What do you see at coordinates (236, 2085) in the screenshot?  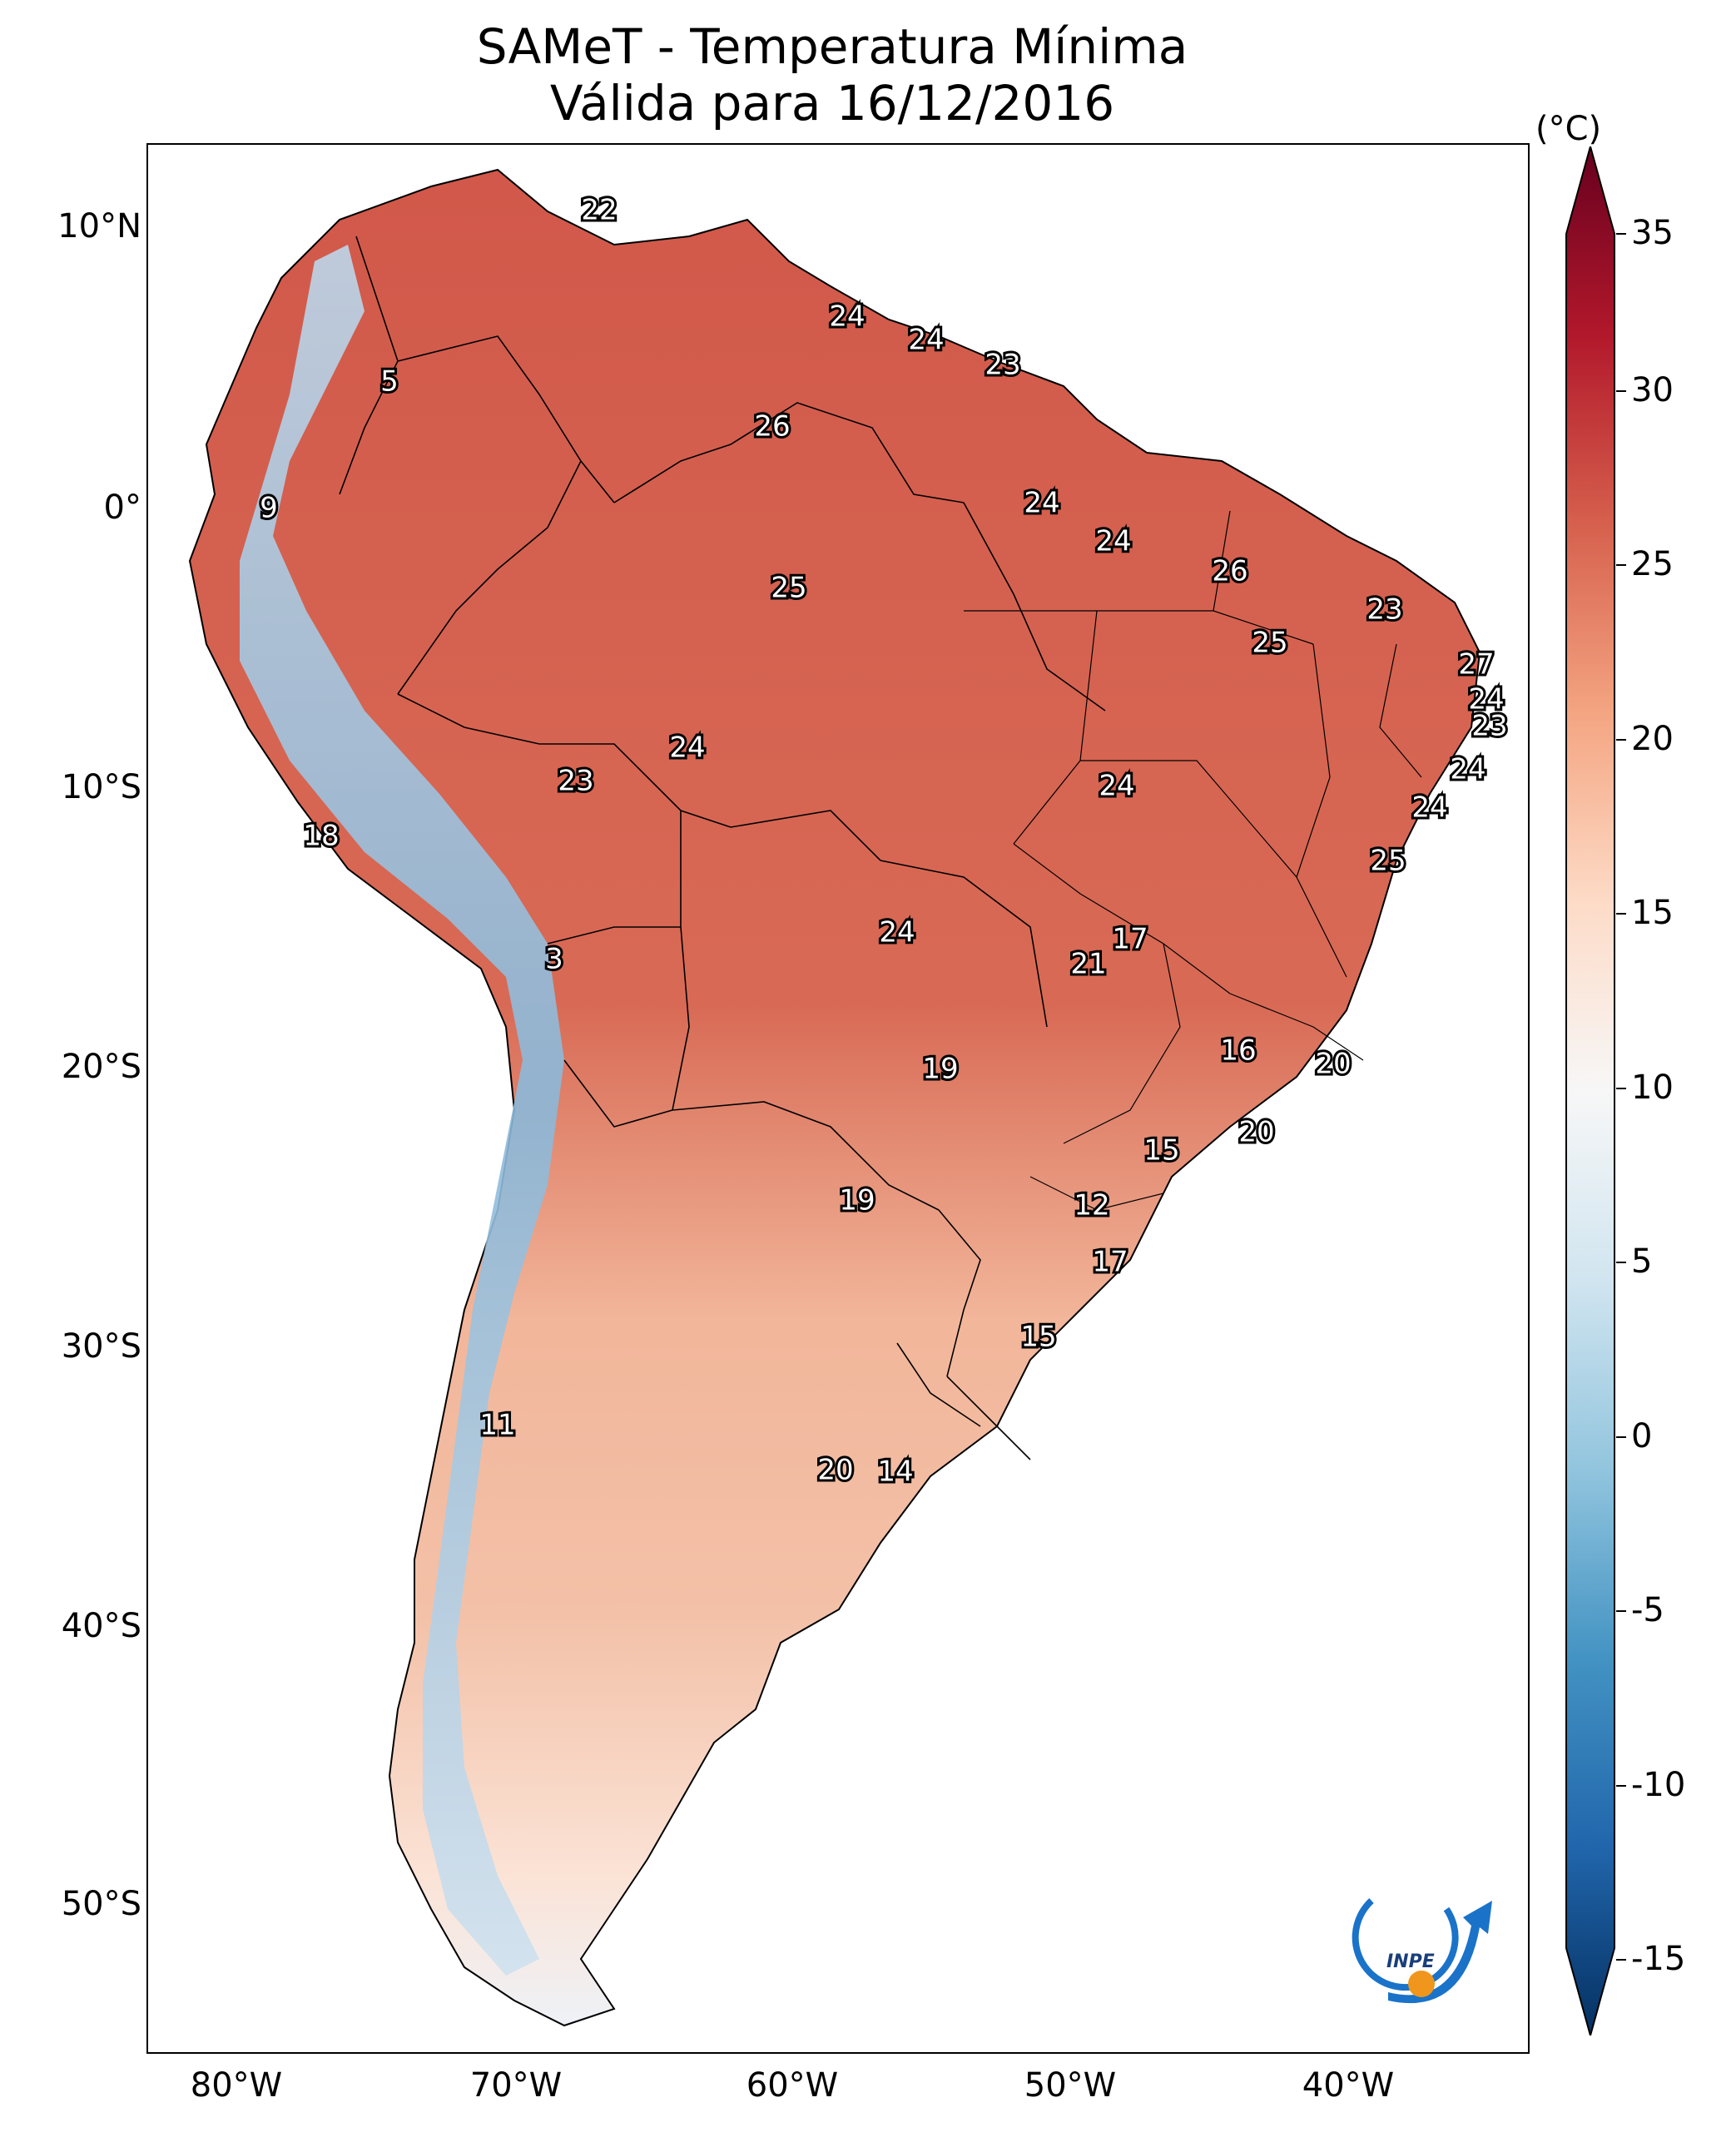 I see `lon-label: 80°W` at bounding box center [236, 2085].